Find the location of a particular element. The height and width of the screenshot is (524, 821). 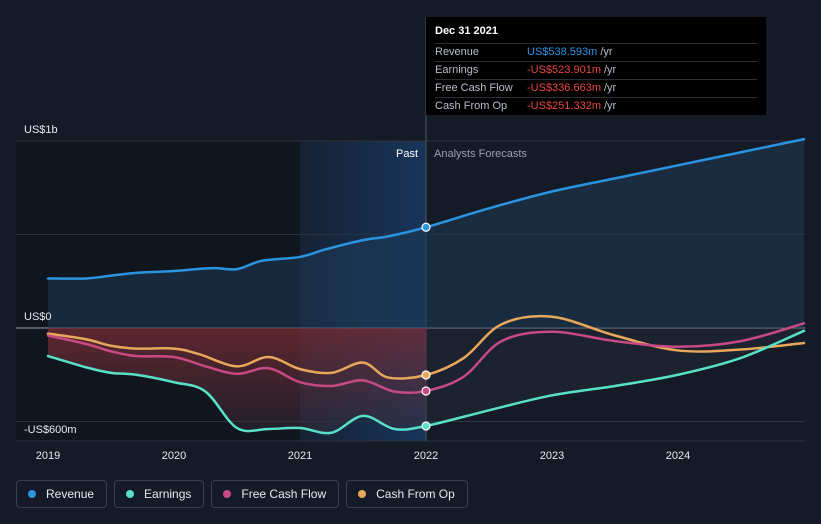

series-line-free-cash-flow is located at coordinates (426, 358).